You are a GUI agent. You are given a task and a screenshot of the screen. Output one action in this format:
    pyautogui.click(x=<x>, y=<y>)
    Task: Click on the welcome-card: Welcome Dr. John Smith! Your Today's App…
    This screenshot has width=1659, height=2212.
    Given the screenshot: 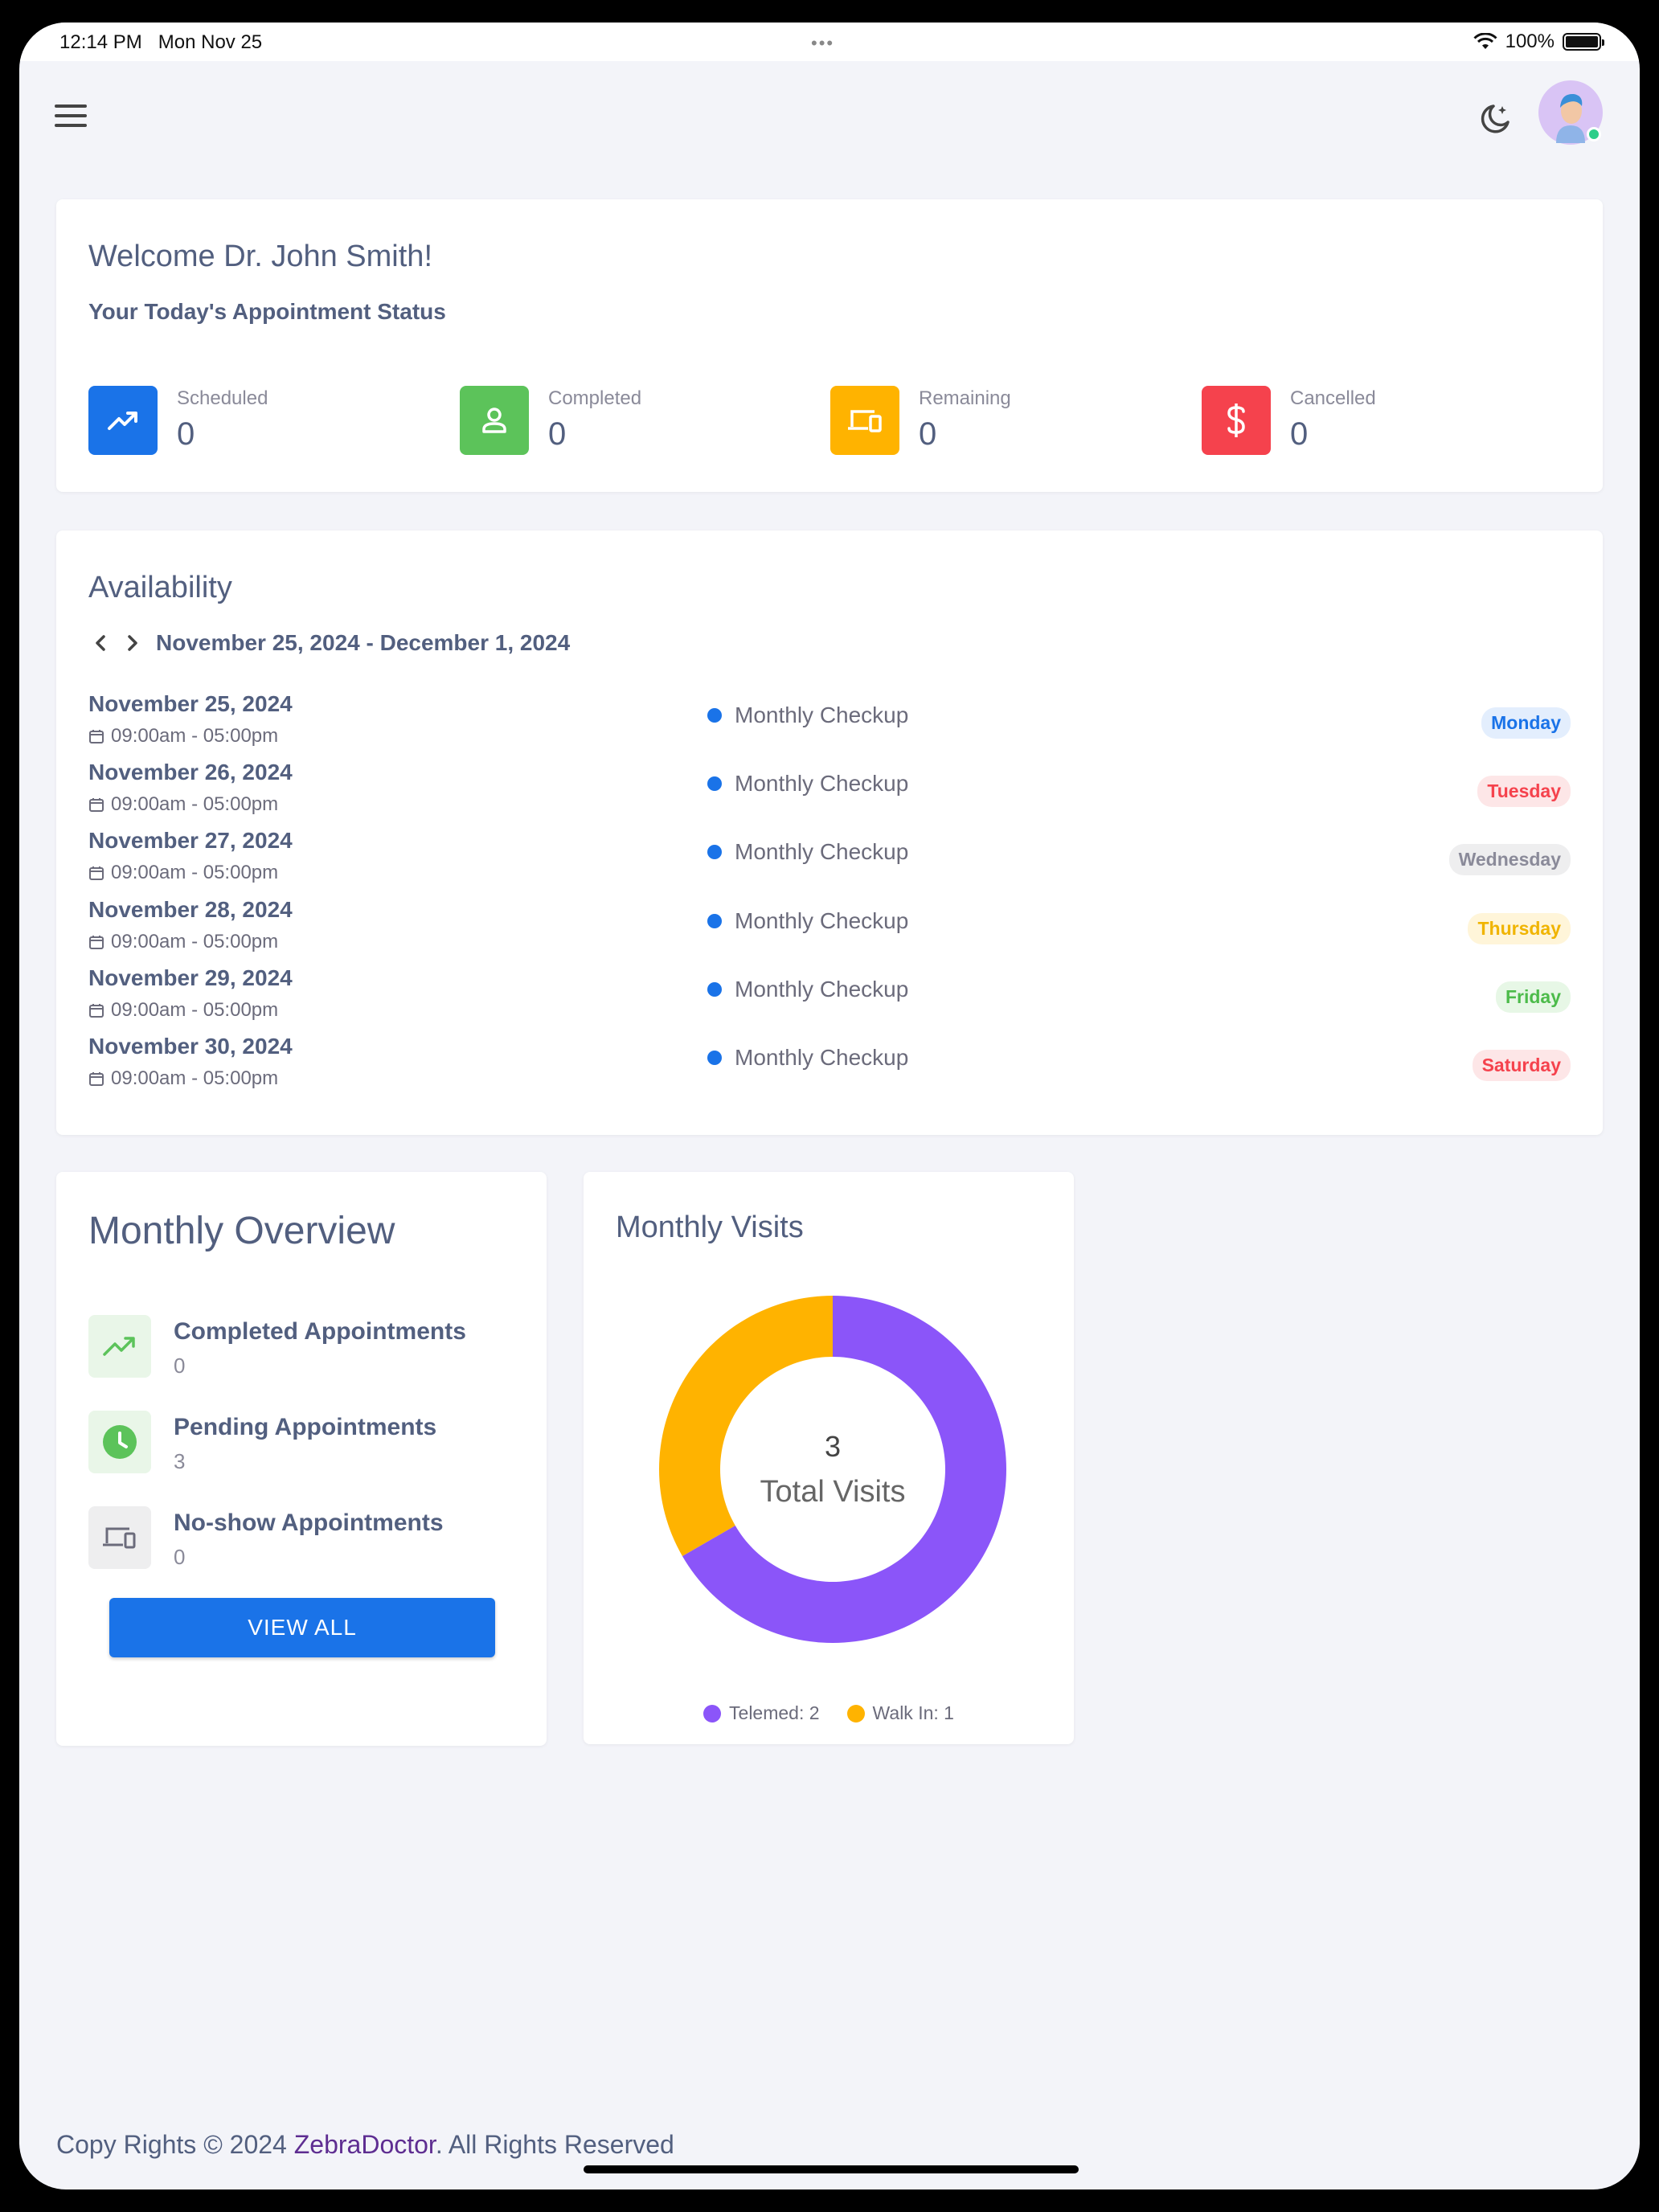 What is the action you would take?
    pyautogui.click(x=829, y=345)
    